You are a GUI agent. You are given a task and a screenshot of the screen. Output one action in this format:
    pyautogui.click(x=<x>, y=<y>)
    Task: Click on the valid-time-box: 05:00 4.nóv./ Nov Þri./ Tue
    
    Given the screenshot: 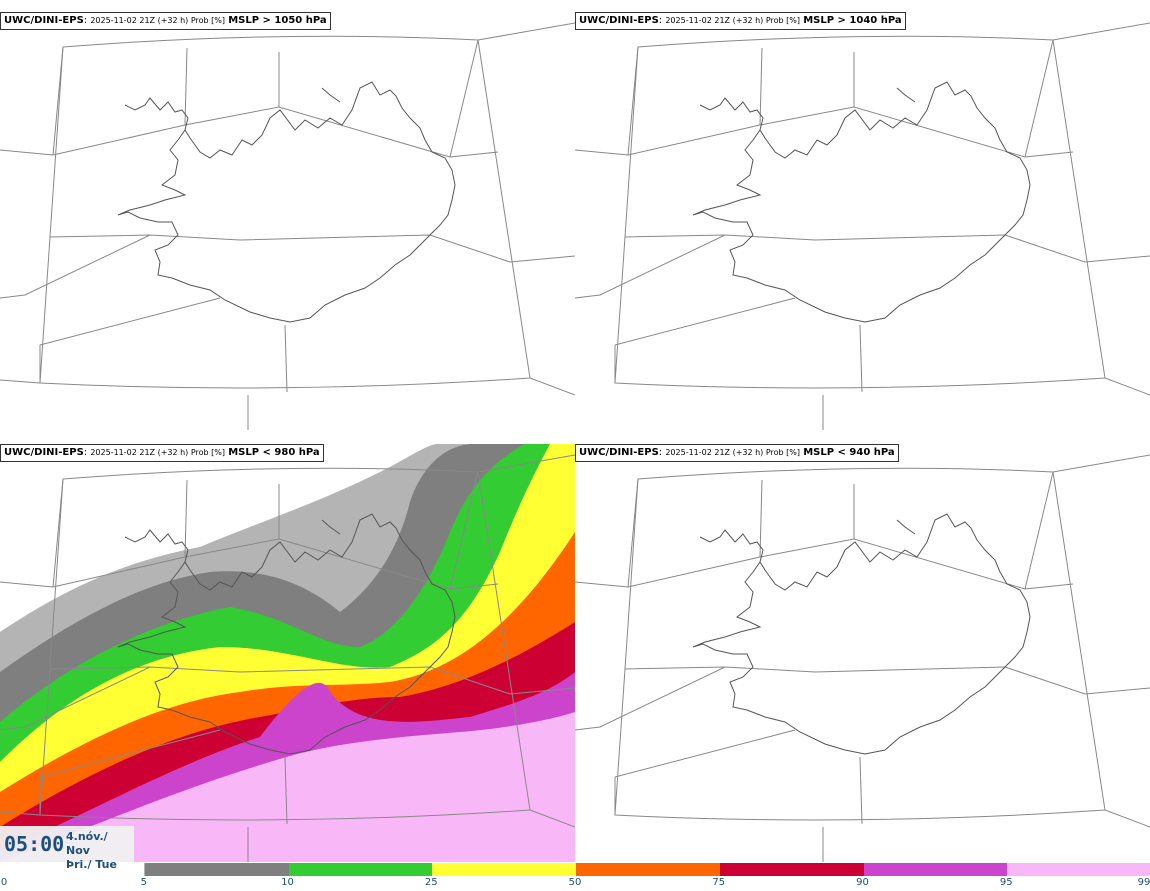 What is the action you would take?
    pyautogui.click(x=67, y=848)
    